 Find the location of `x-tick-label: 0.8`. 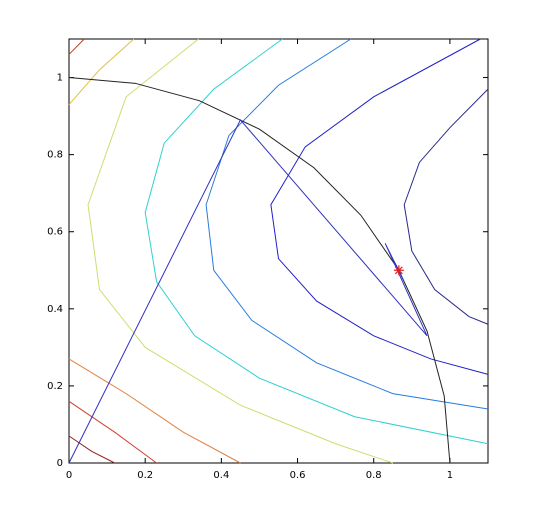

x-tick-label: 0.8 is located at coordinates (374, 475).